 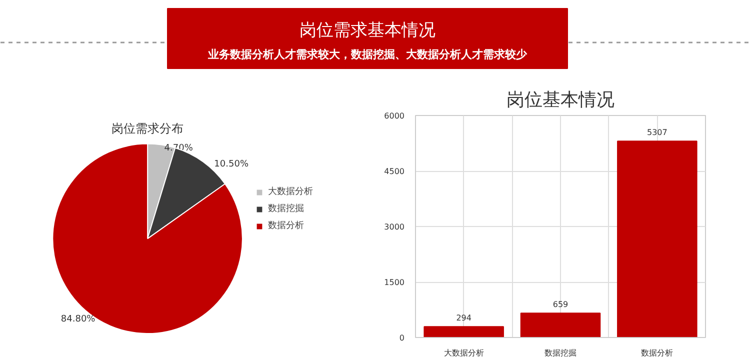 What do you see at coordinates (78, 319) in the screenshot?
I see `data-label: 84.80%` at bounding box center [78, 319].